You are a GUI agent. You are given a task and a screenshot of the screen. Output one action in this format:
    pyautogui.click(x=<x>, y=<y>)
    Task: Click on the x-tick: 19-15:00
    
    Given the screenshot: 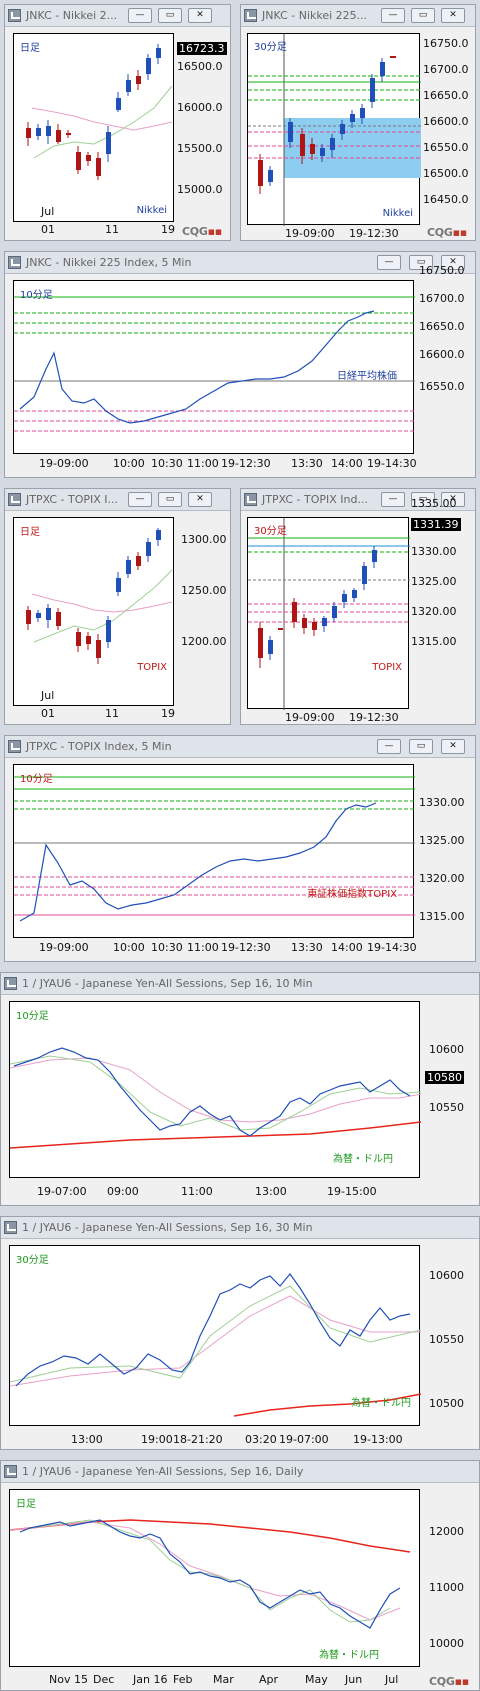 What is the action you would take?
    pyautogui.click(x=352, y=1191)
    